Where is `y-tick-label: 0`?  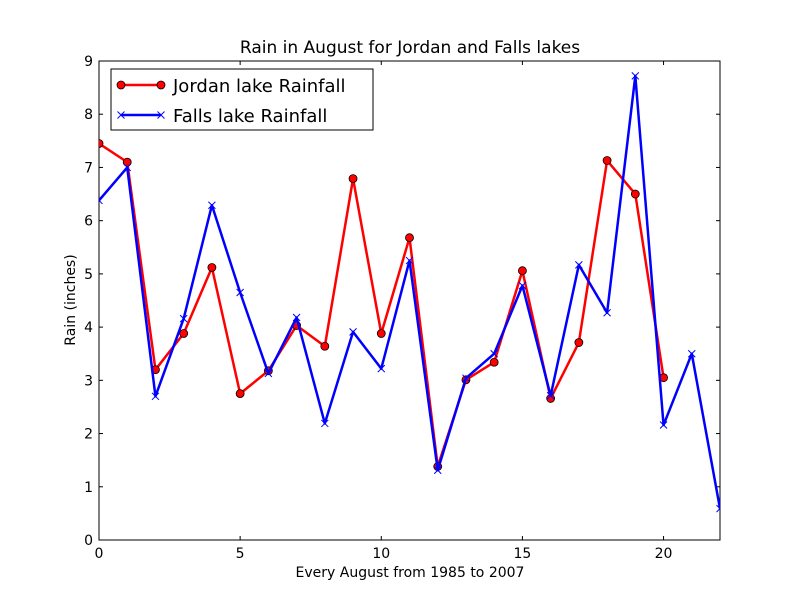
y-tick-label: 0 is located at coordinates (88, 541).